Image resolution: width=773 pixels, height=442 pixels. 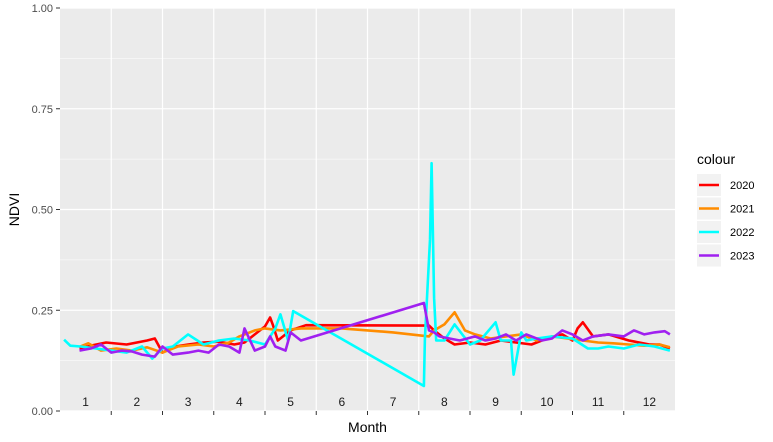 What do you see at coordinates (598, 402) in the screenshot?
I see `month-label: 11` at bounding box center [598, 402].